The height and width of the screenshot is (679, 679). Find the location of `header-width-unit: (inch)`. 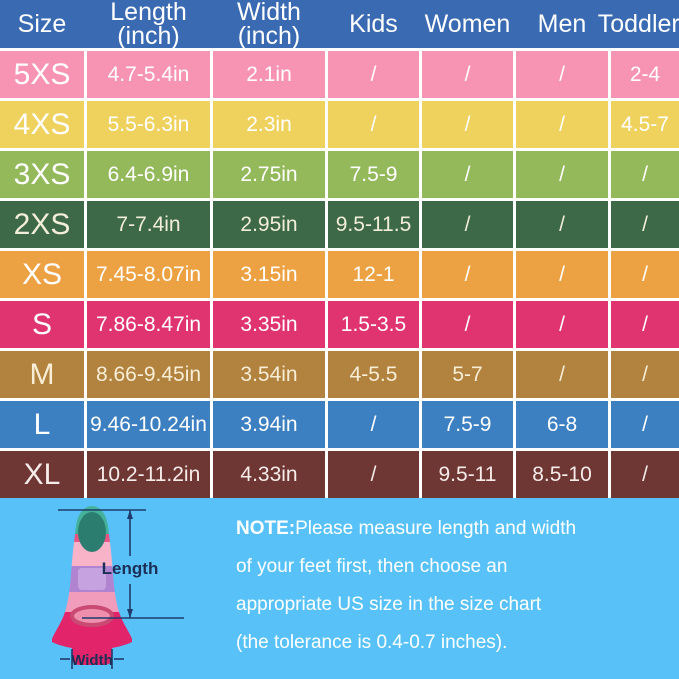

header-width-unit: (inch) is located at coordinates (269, 36).